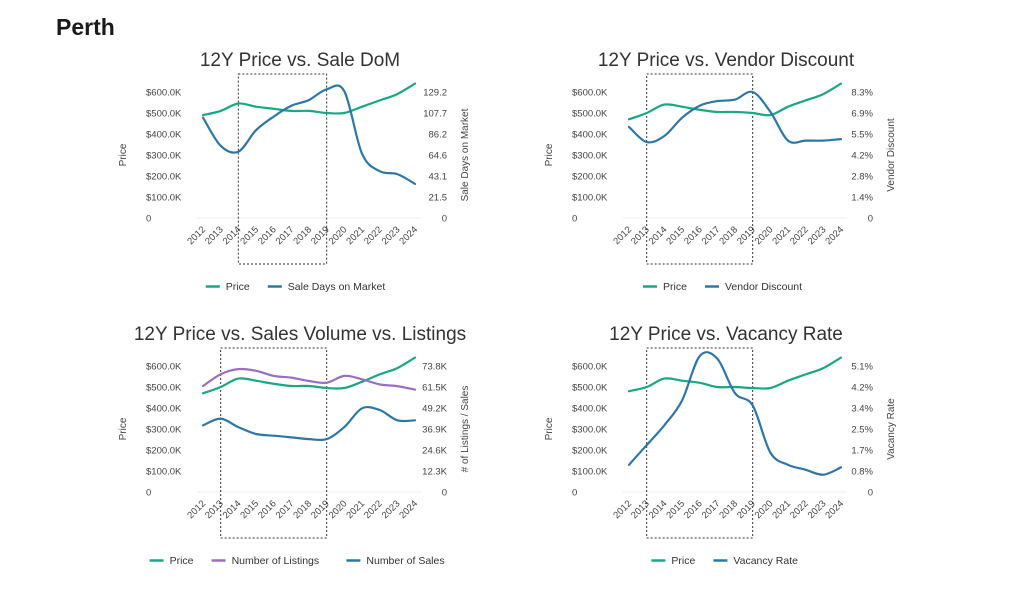 This screenshot has height=614, width=1024. What do you see at coordinates (434, 472) in the screenshot?
I see `y-right-tick-label: 12.3K` at bounding box center [434, 472].